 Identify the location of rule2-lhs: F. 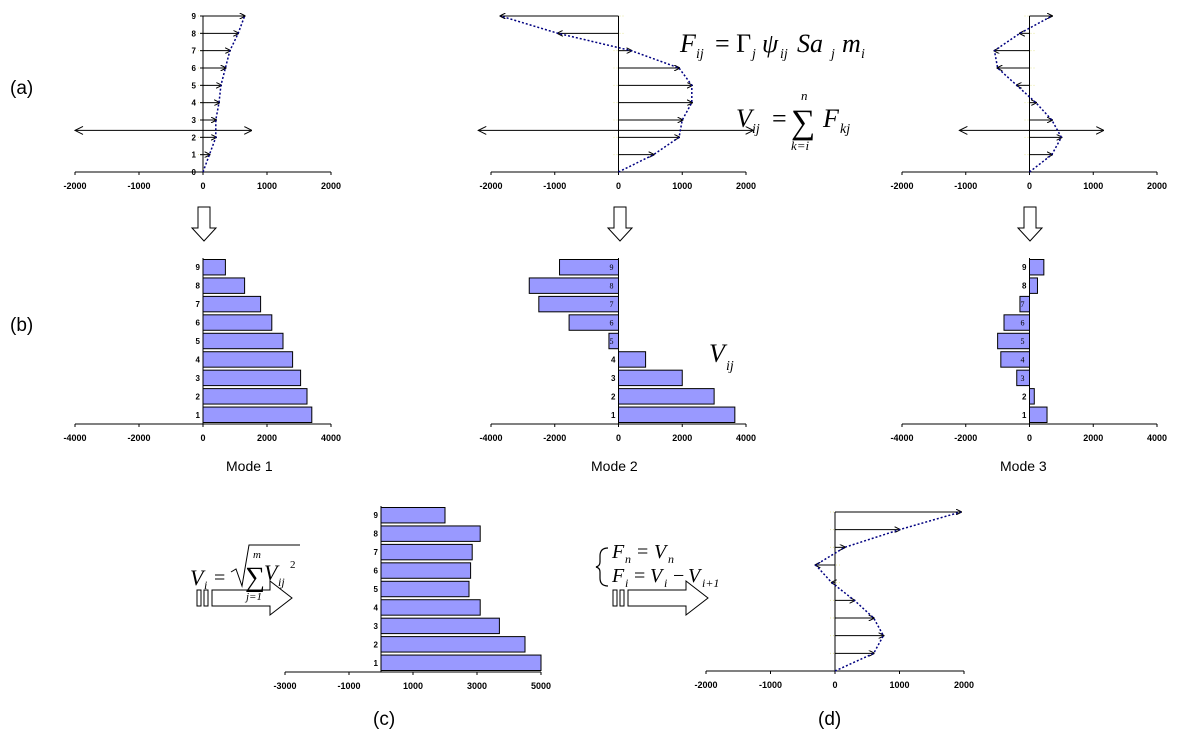
(618, 576).